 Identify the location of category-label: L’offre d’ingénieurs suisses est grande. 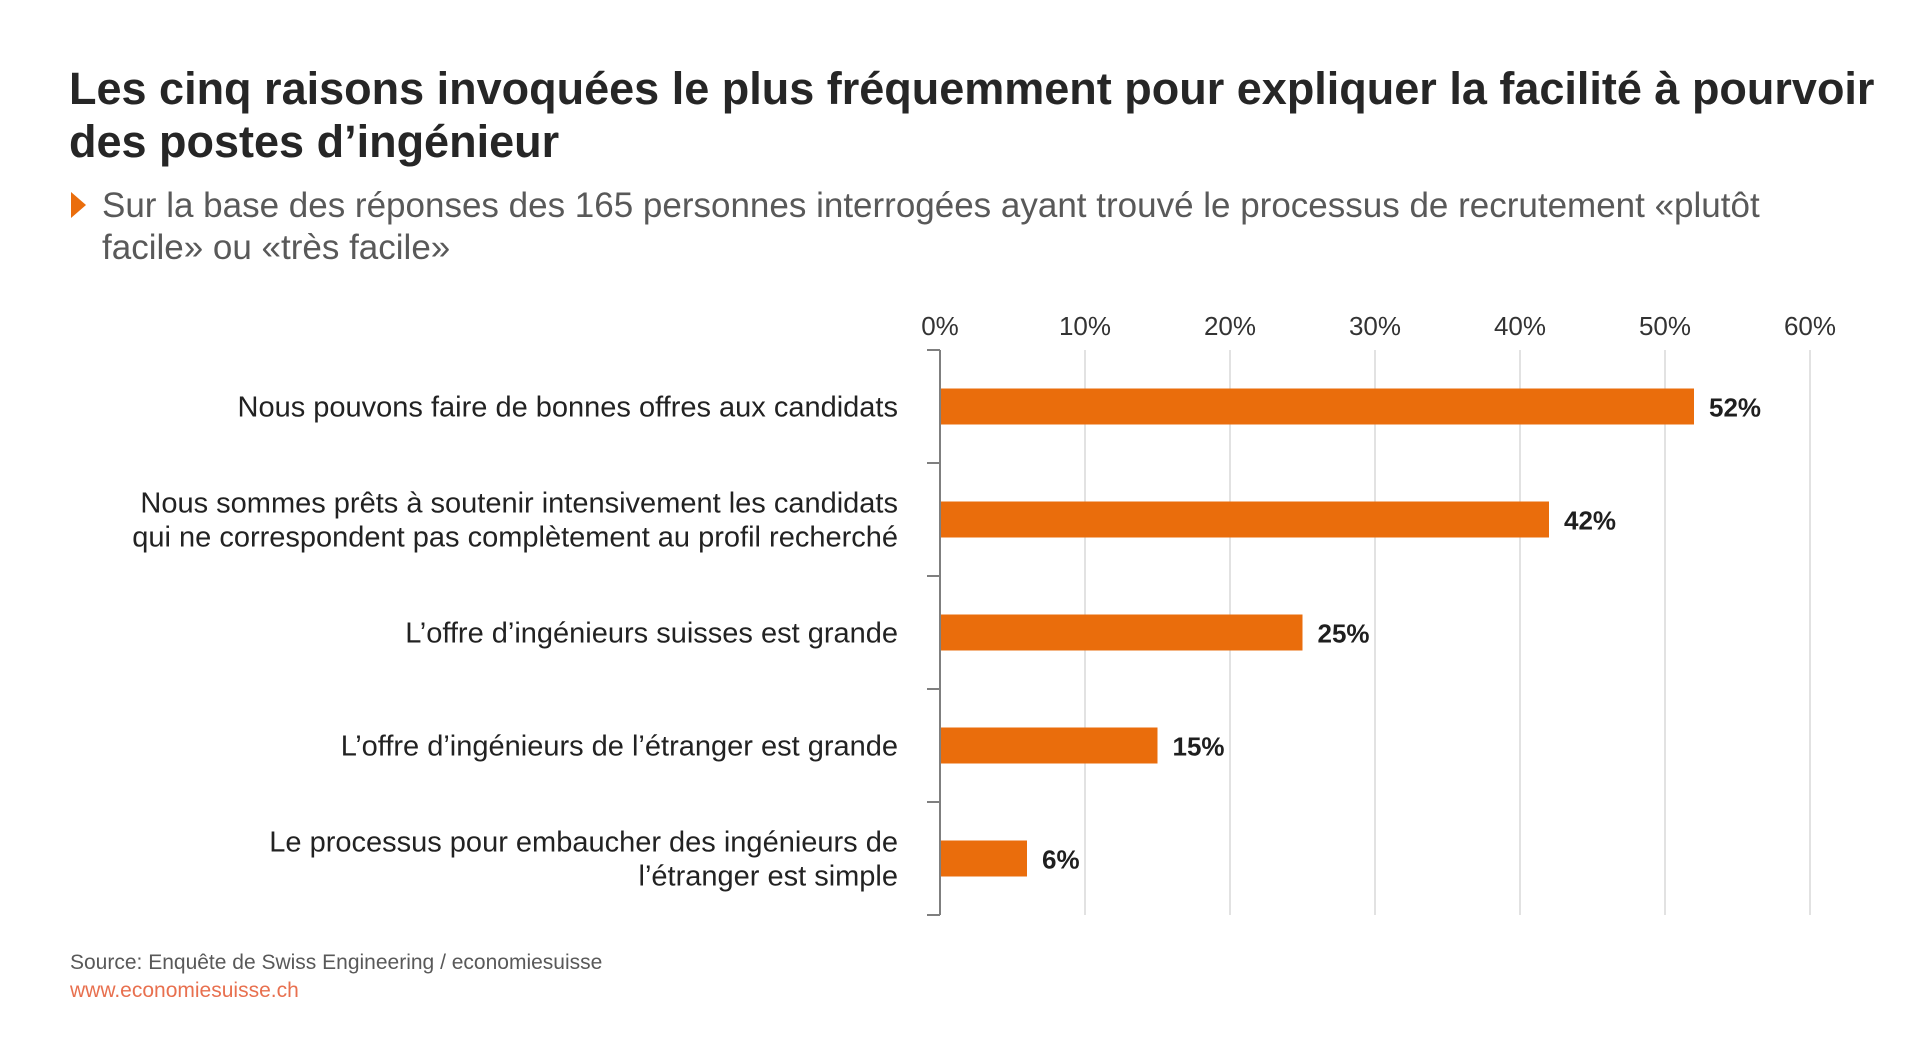
(651, 634).